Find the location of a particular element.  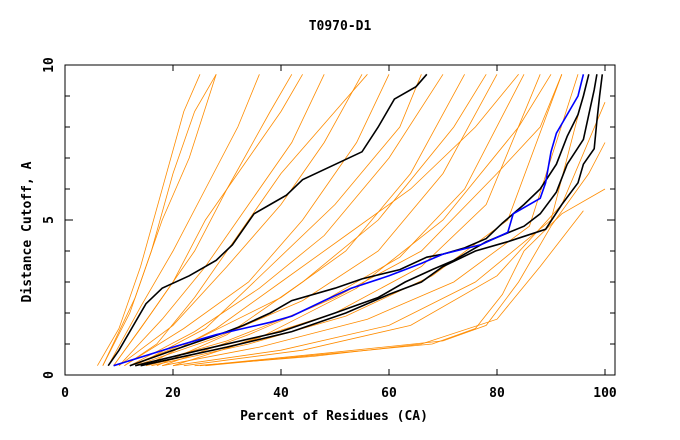

x-tick-label: 20 is located at coordinates (173, 393).